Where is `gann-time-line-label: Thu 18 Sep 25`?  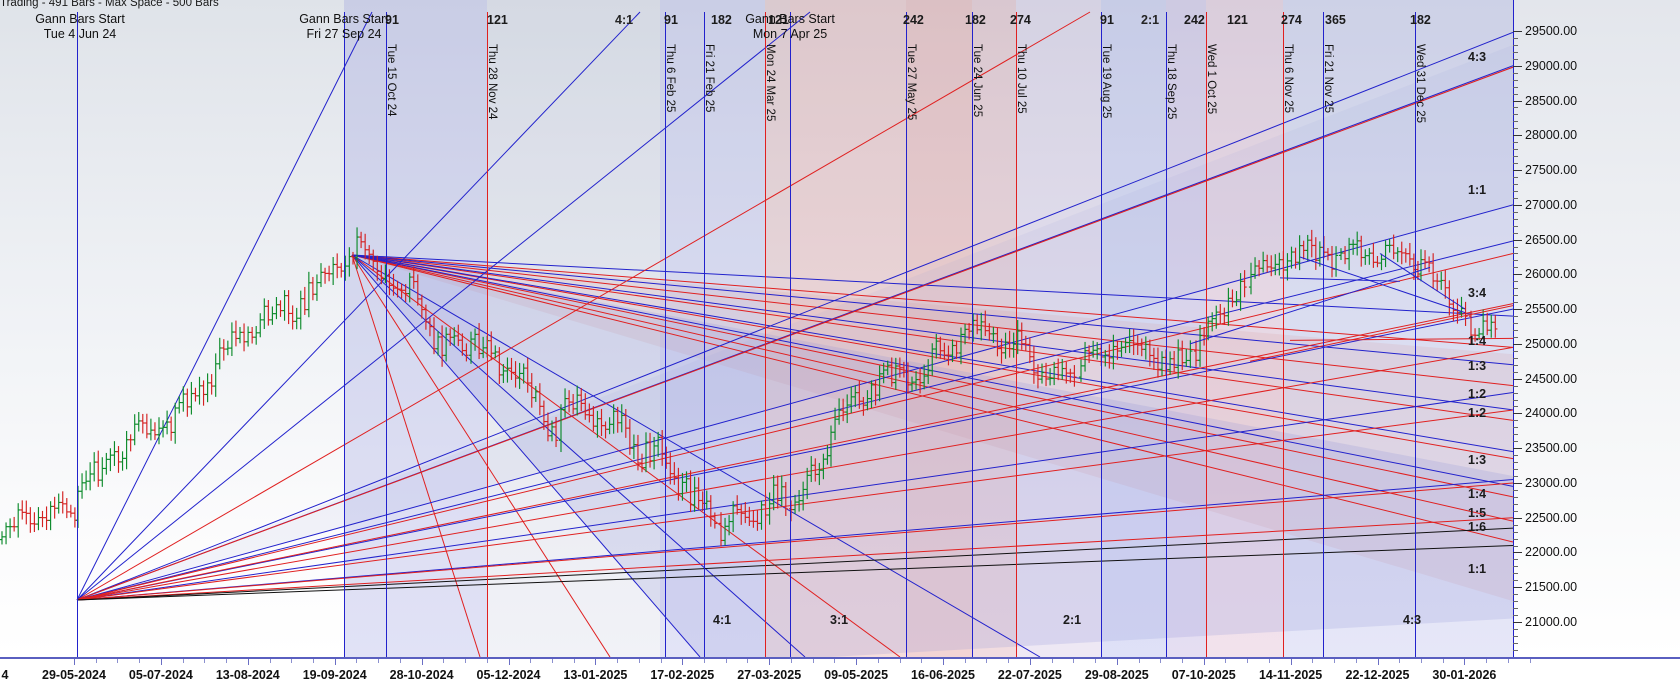
gann-time-line-label: Thu 18 Sep 25 is located at coordinates (1171, 82).